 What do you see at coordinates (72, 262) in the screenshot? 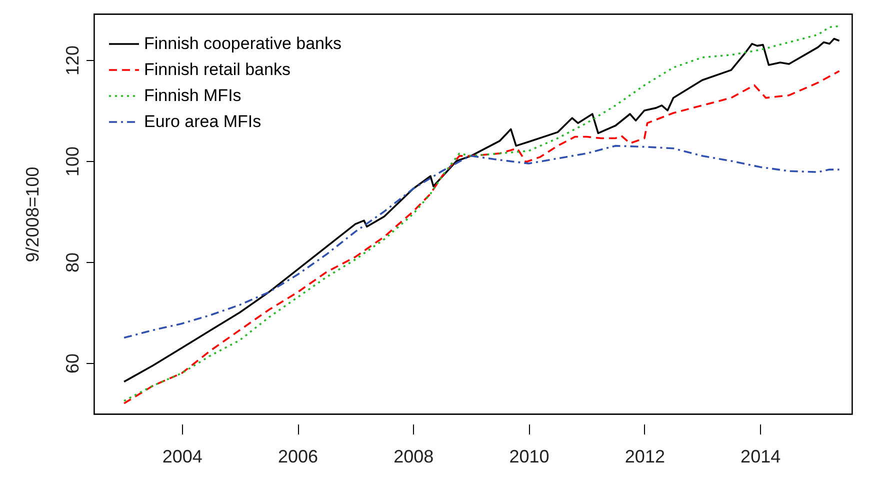
I see `y-tick-label: 80` at bounding box center [72, 262].